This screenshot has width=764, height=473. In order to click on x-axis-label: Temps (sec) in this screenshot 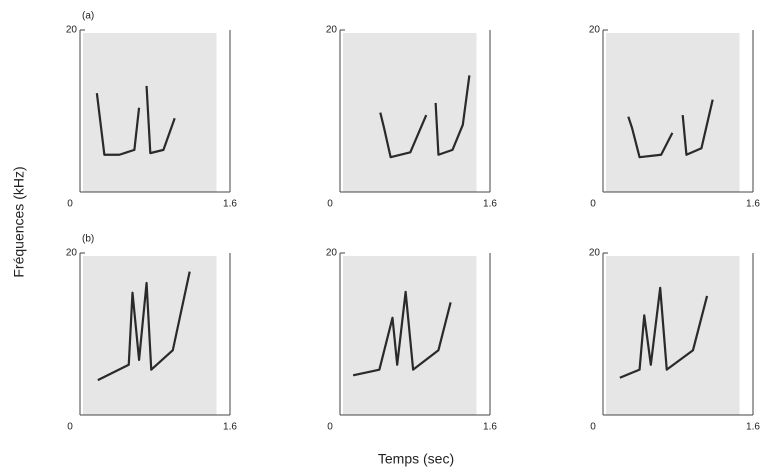, I will do `click(416, 459)`.